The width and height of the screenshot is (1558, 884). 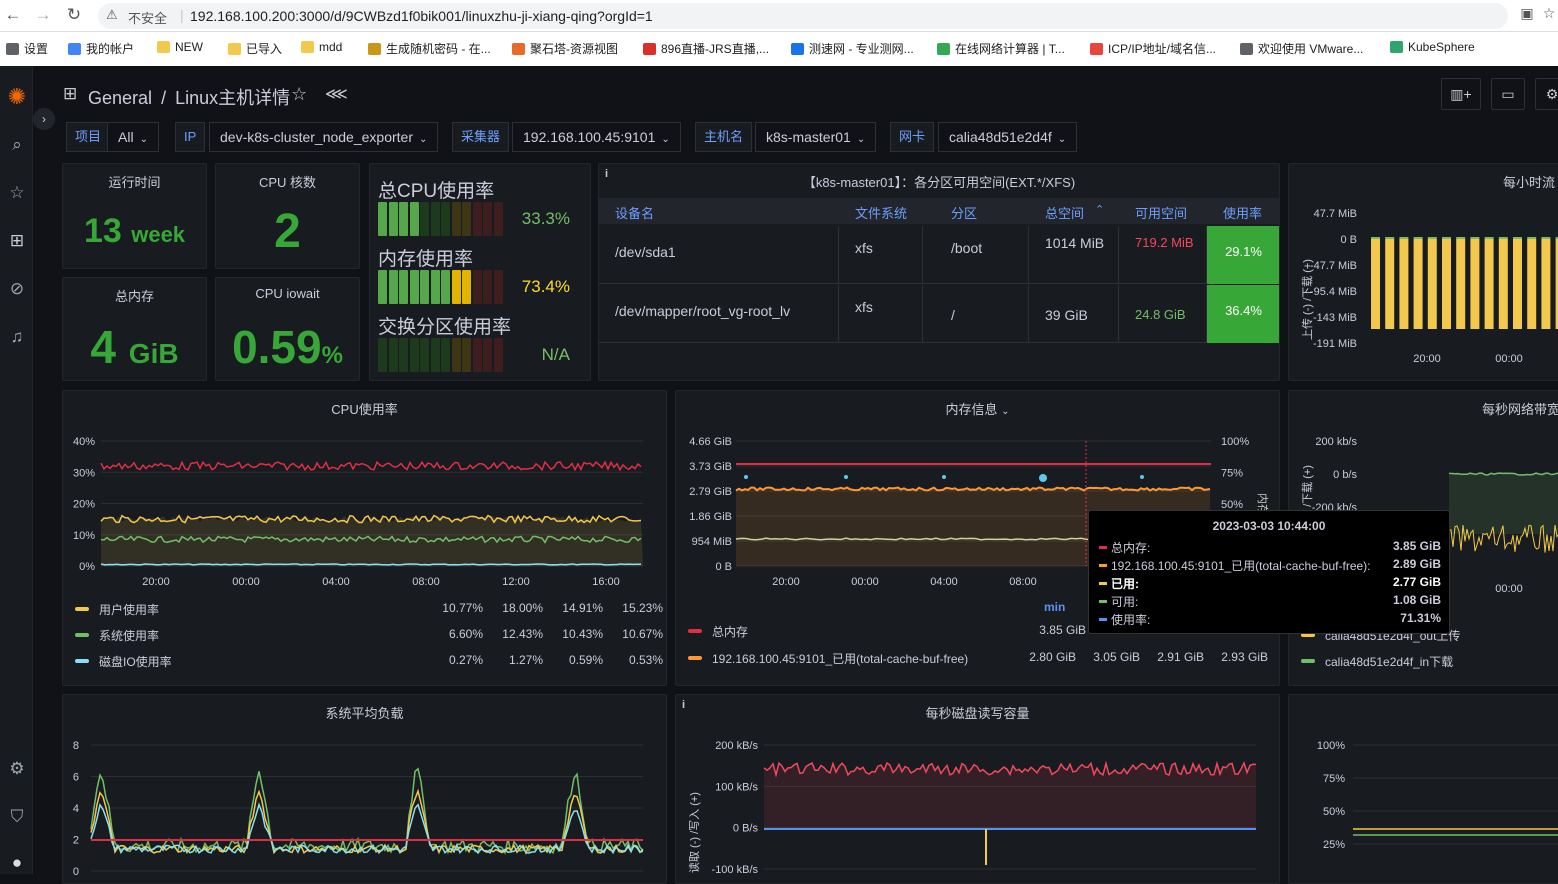 What do you see at coordinates (43, 14) in the screenshot?
I see `forward-icon: →` at bounding box center [43, 14].